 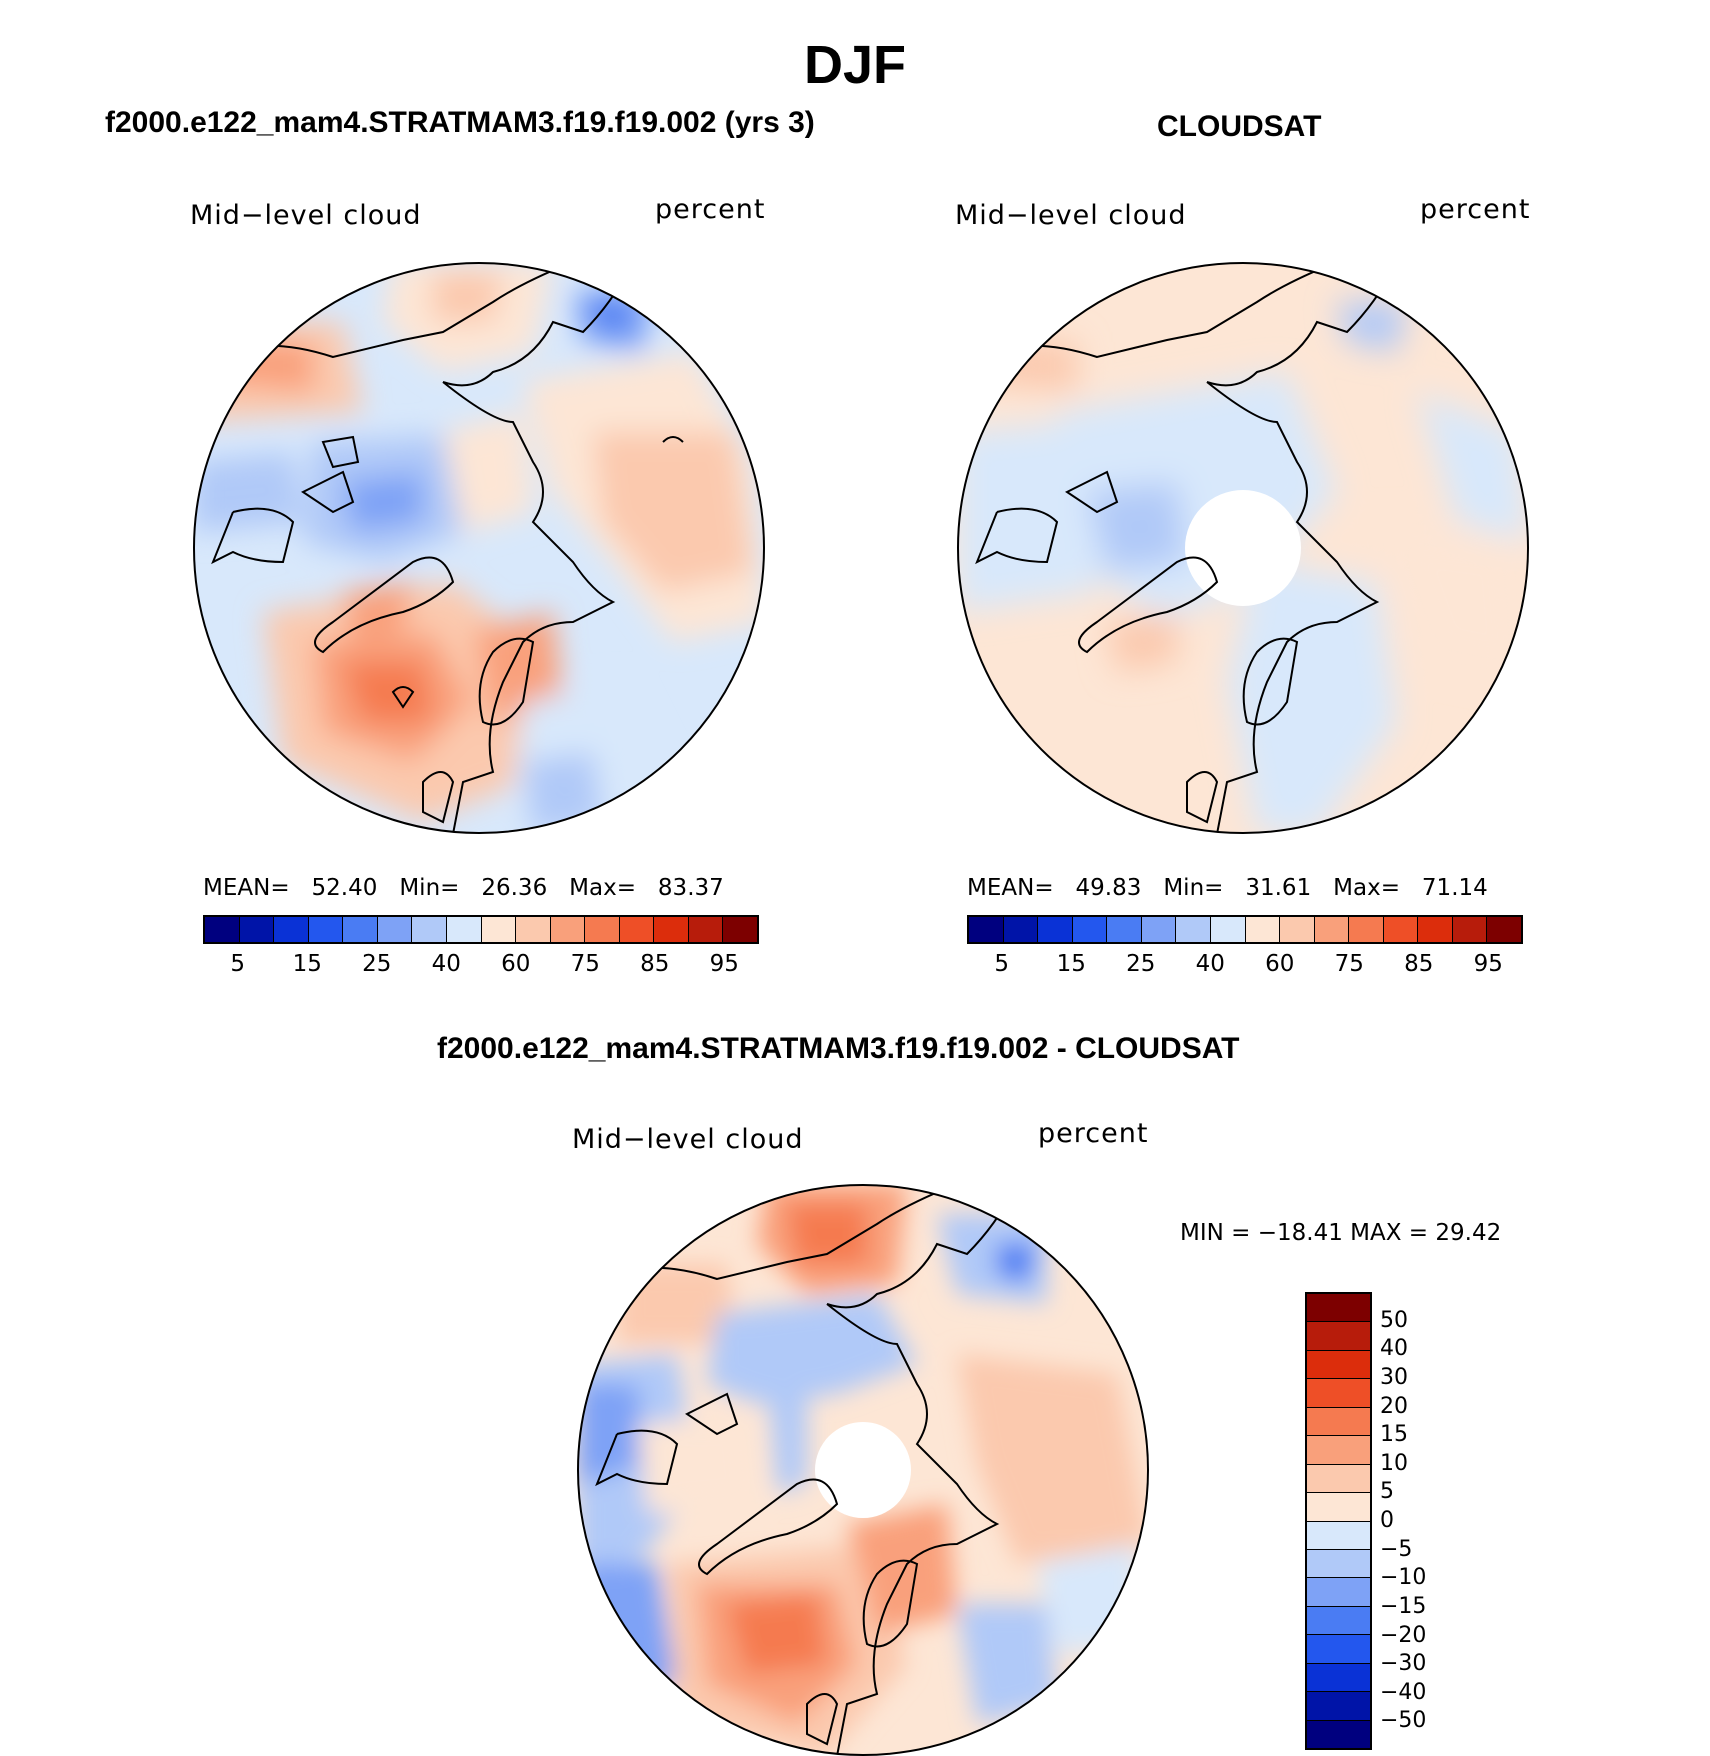 I want to click on model-colorbar-tick: 5, so click(x=238, y=964).